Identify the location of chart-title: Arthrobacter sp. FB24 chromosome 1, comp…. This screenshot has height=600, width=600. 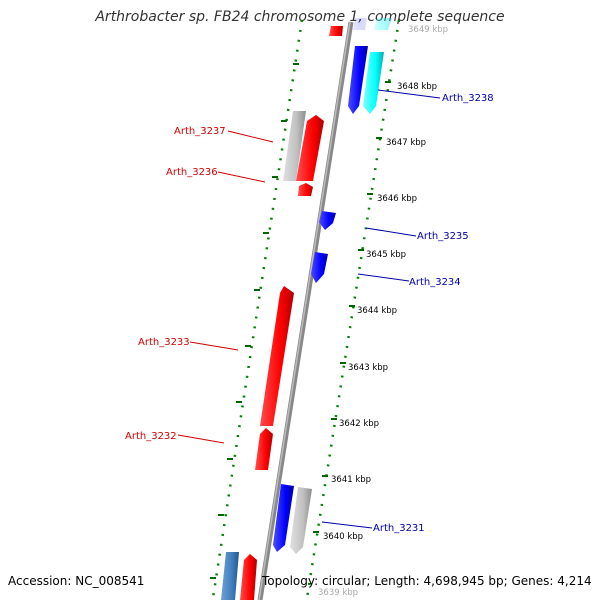
(300, 17).